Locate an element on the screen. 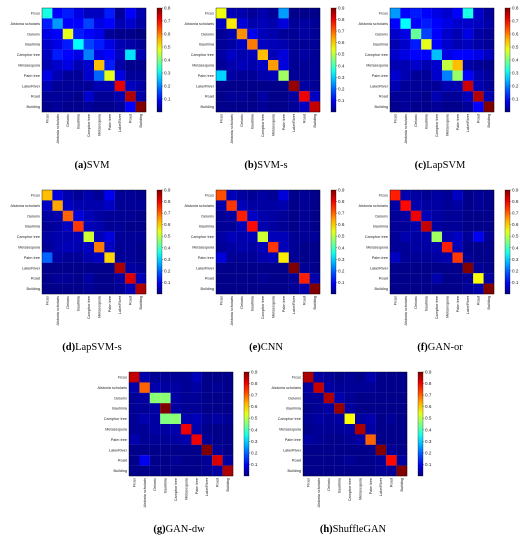 The image size is (532, 550). y-tick-label: Delonix is located at coordinates (120, 398).